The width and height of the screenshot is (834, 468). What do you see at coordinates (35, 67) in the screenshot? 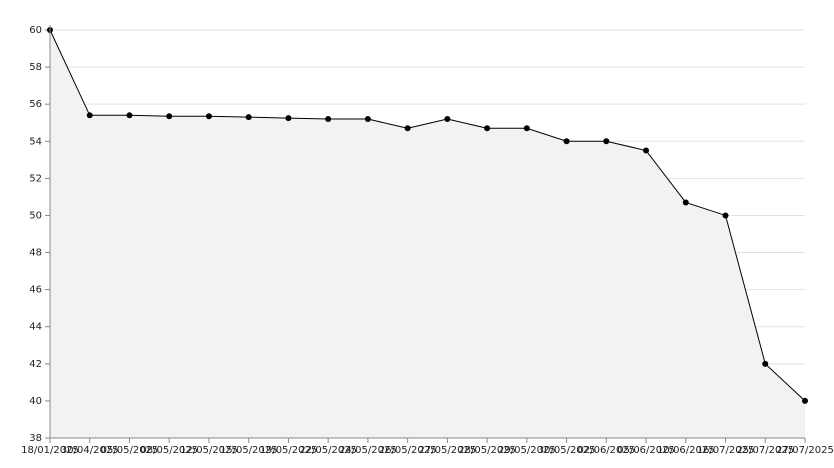
I see `y-tick-label: 58` at bounding box center [35, 67].